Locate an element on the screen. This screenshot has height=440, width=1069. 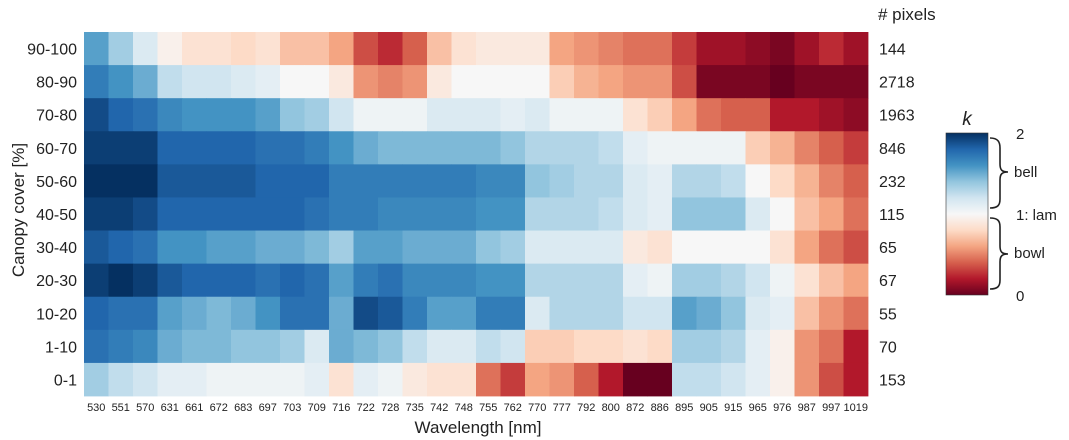
y-tick-label: 0-1 is located at coordinates (65, 380).